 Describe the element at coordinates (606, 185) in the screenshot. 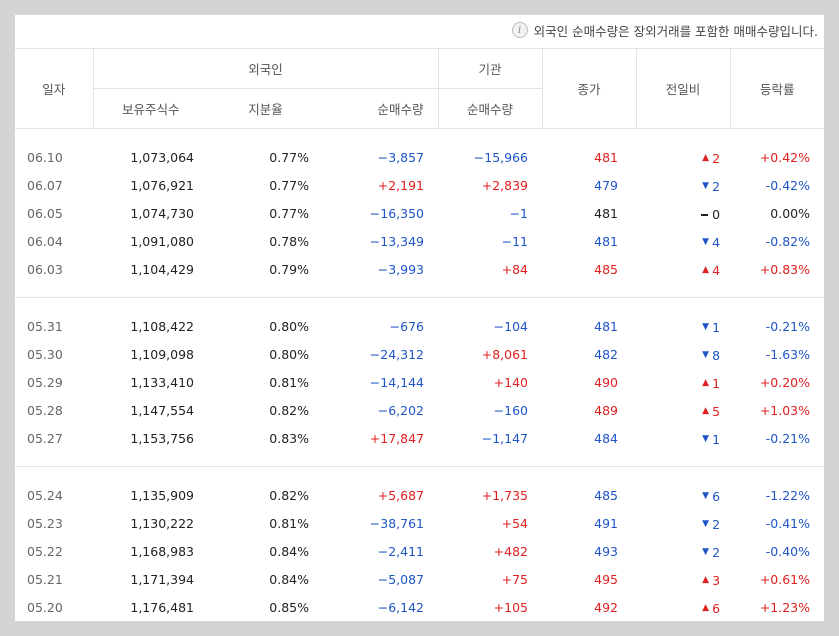

I see `close-price-cell: 479` at that location.